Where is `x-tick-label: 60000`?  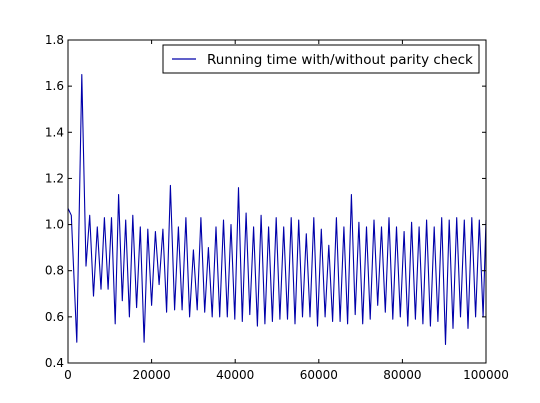
x-tick-label: 60000 is located at coordinates (319, 375).